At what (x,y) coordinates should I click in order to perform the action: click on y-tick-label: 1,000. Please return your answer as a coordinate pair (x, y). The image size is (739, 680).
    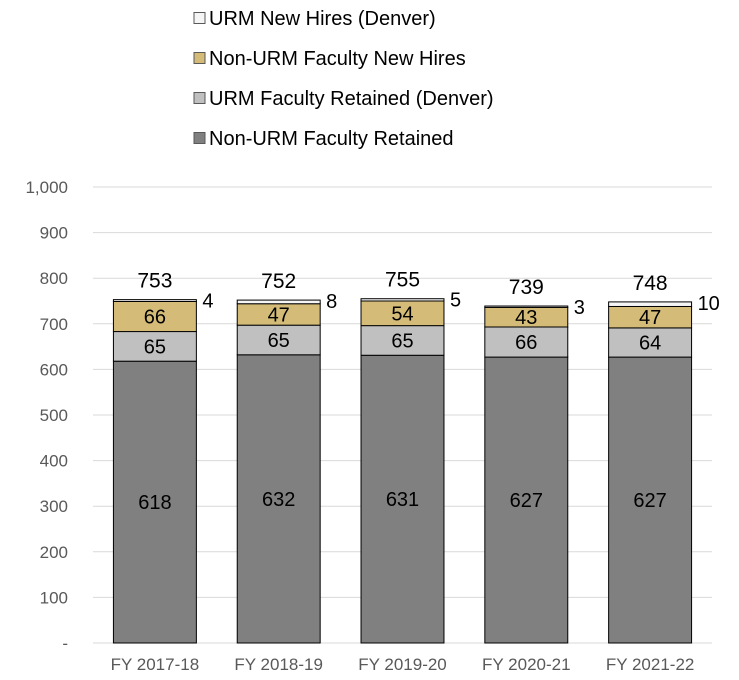
    Looking at the image, I should click on (46, 187).